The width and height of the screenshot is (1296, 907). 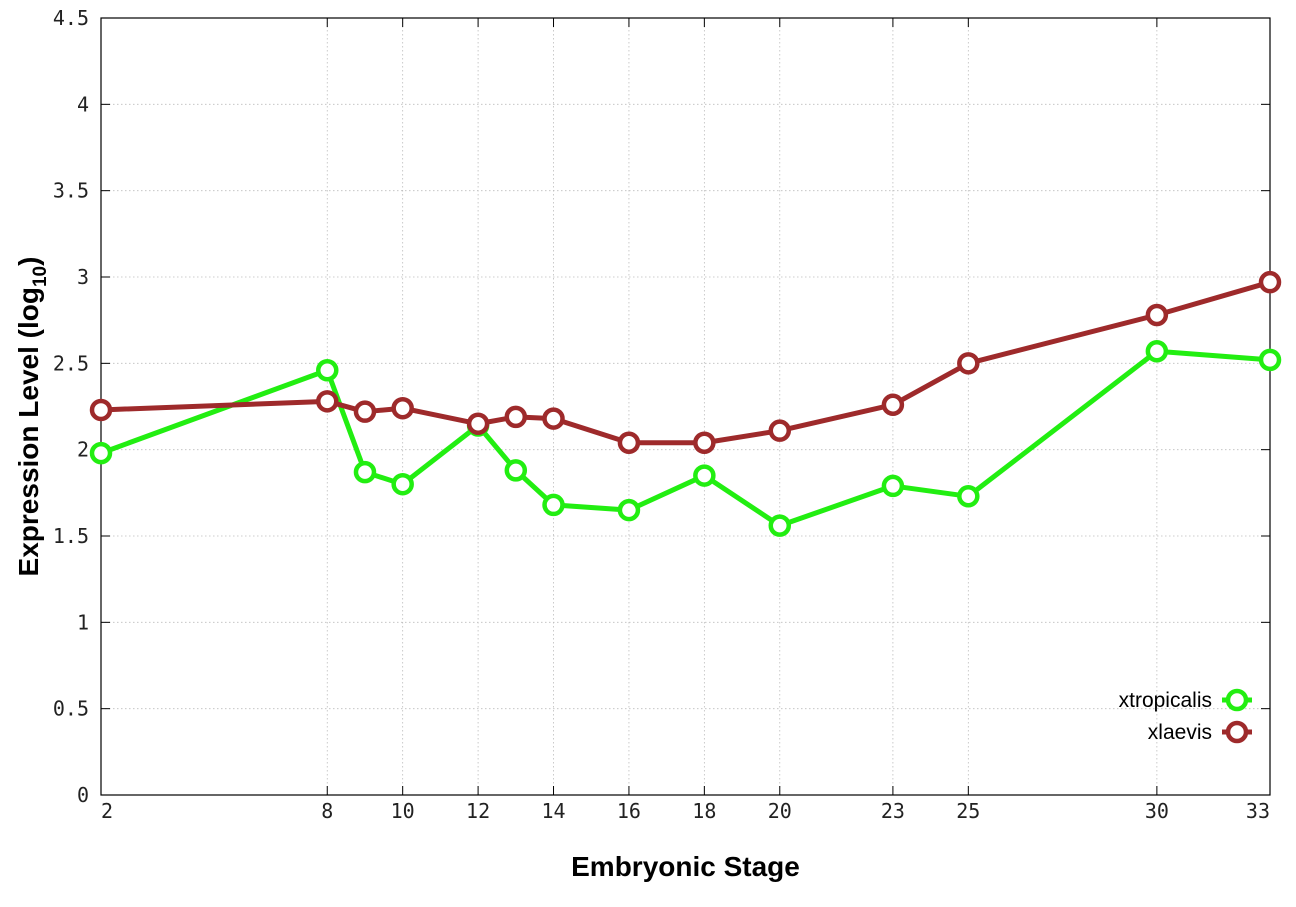 I want to click on y-tick-label: 0.5, so click(x=71, y=709).